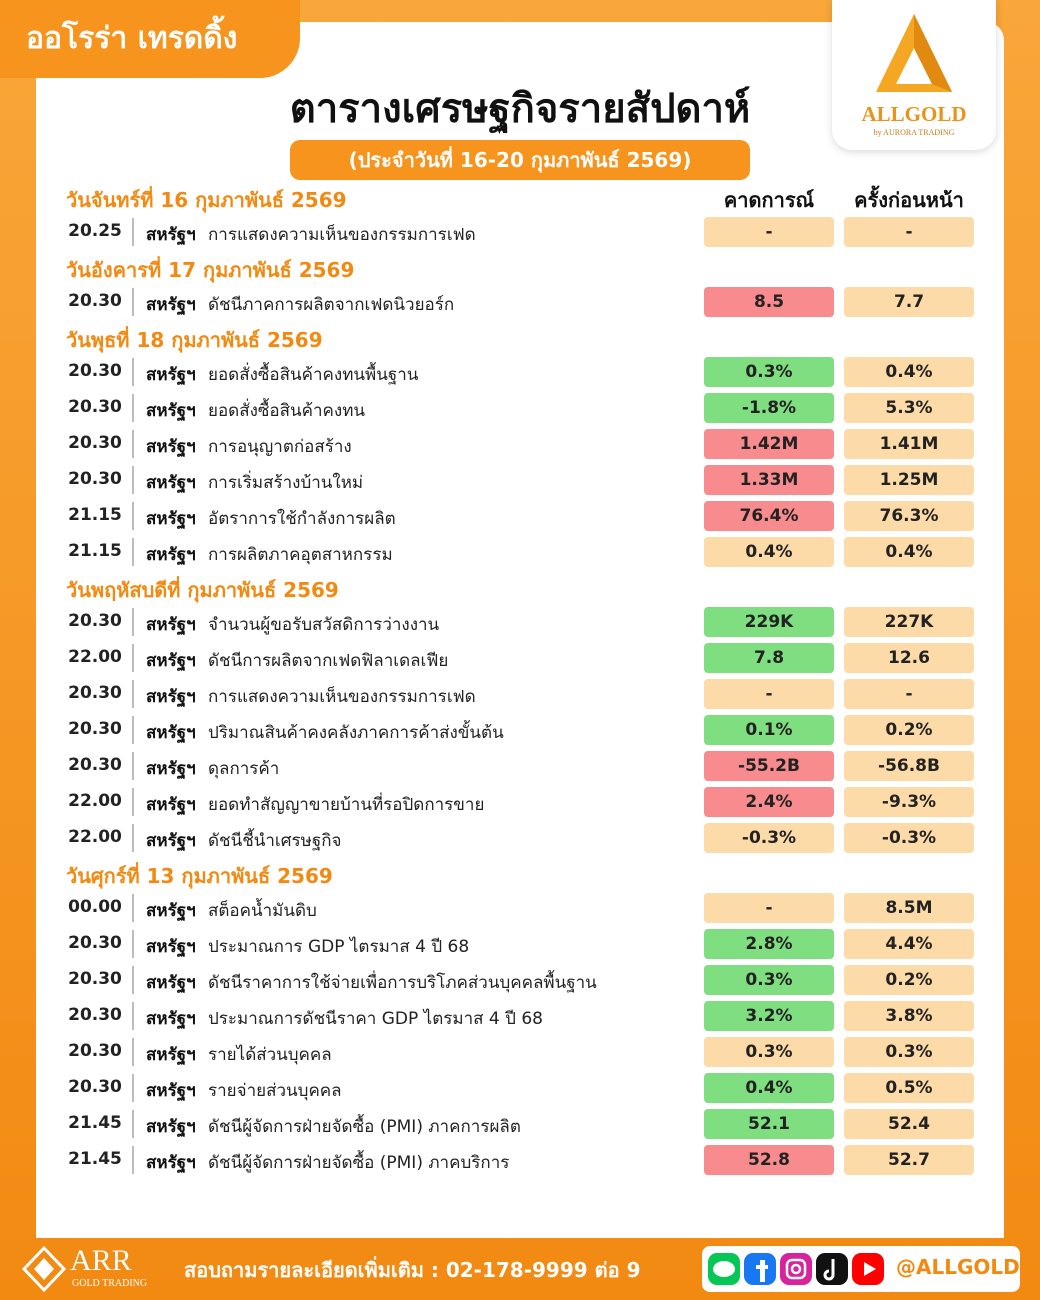  I want to click on event-name: ดัชนีภาคการผลิตจากเฟดนิวยอร์ก, so click(331, 305).